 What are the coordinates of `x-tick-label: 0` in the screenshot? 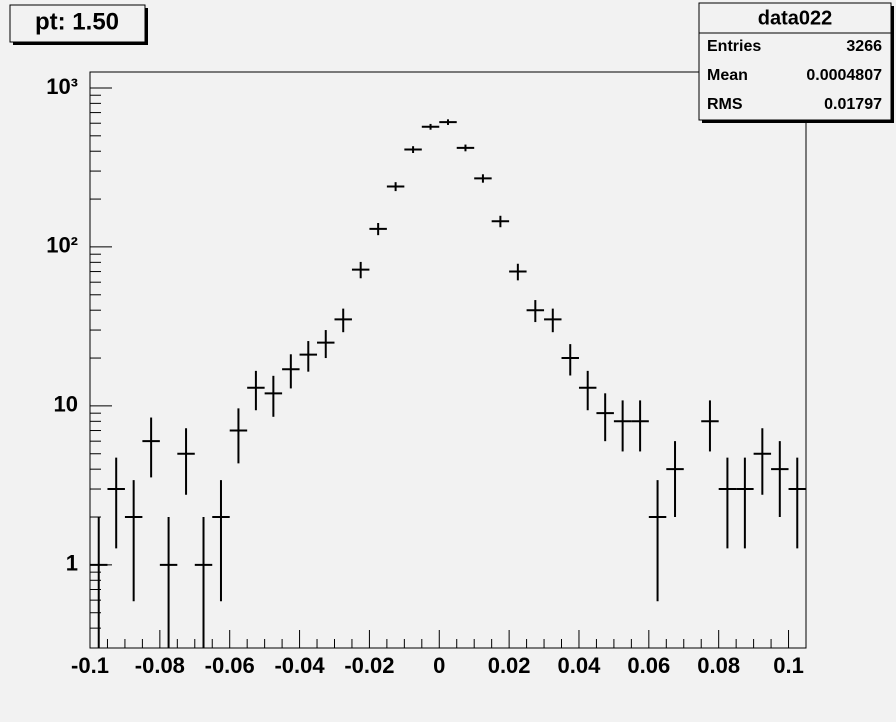 It's located at (439, 665).